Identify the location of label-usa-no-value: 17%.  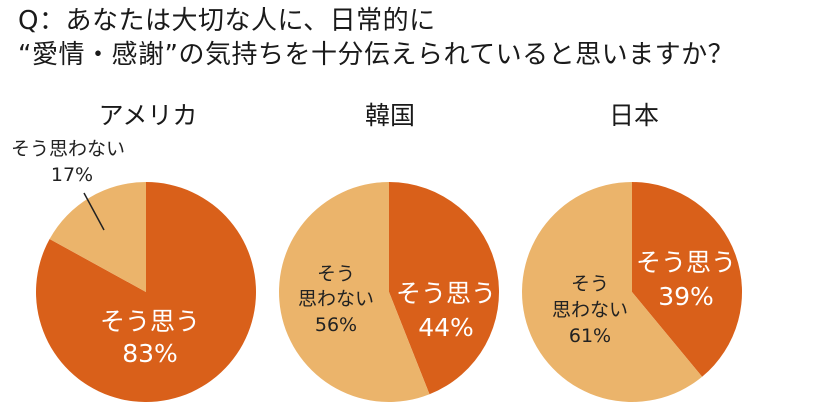
(72, 175).